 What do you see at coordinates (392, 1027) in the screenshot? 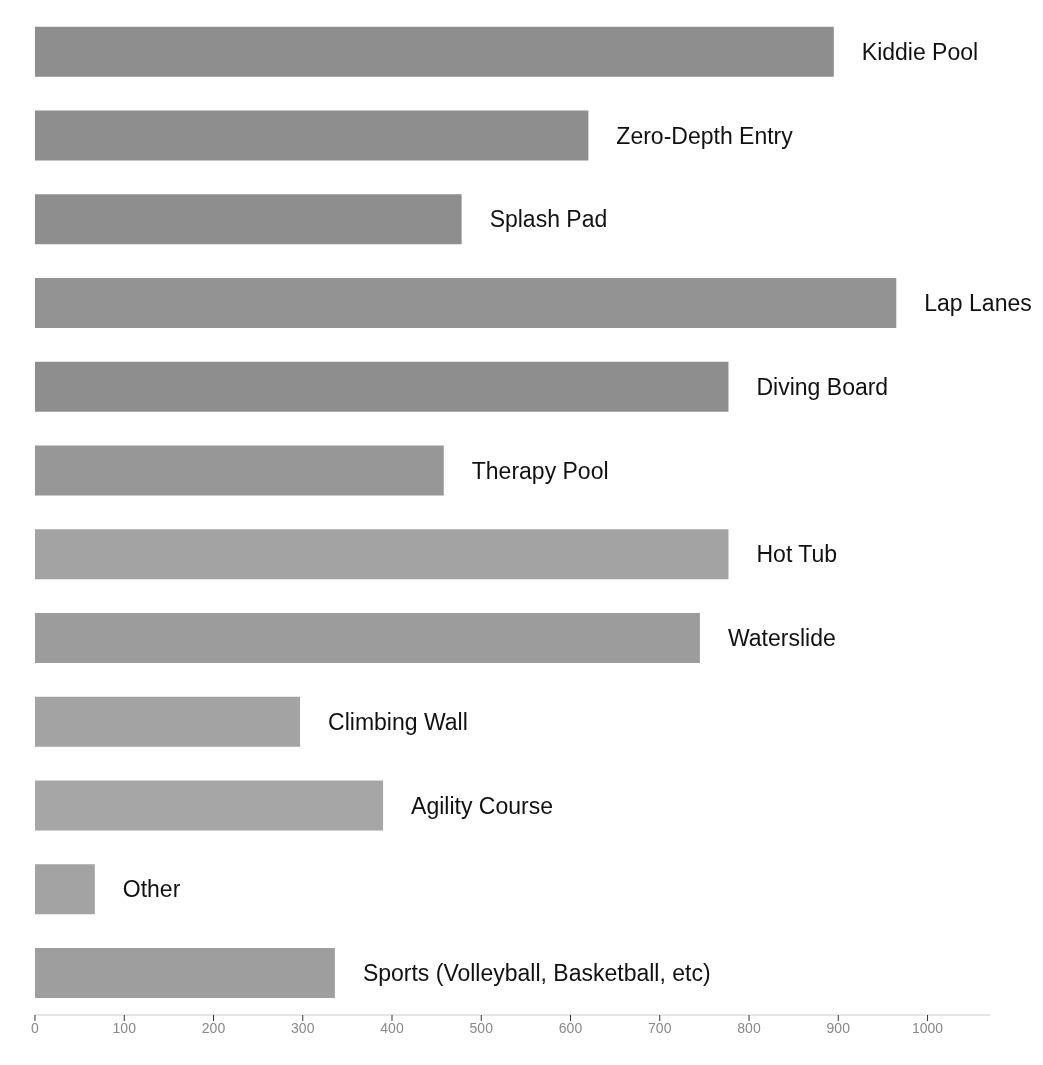
I see `x-tick-label: 400` at bounding box center [392, 1027].